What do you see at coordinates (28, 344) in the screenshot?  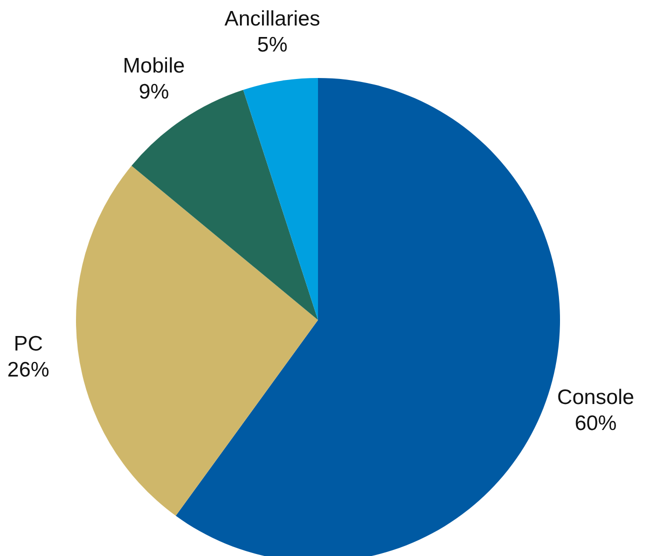 I see `slice-label: PC` at bounding box center [28, 344].